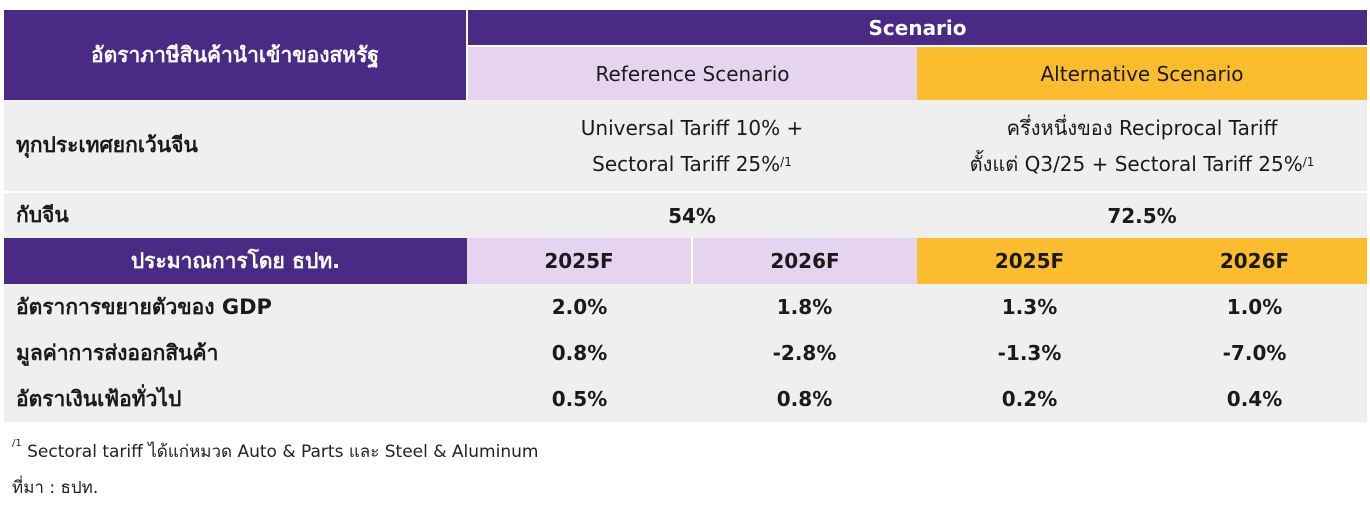 The image size is (1370, 520). What do you see at coordinates (17, 443) in the screenshot?
I see `footnote-marker: /1` at bounding box center [17, 443].